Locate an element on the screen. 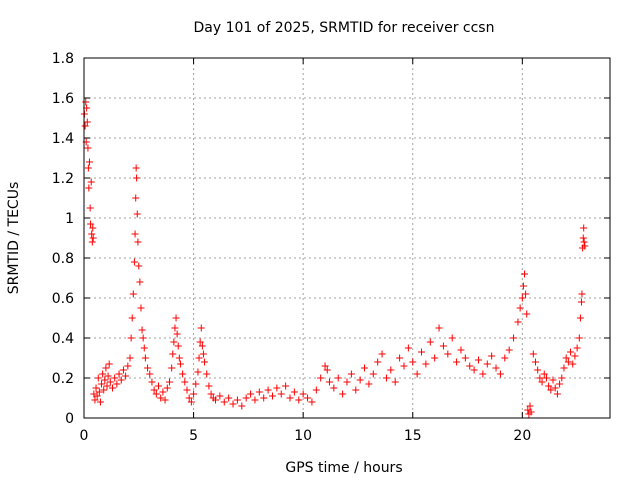 Image resolution: width=640 pixels, height=480 pixels. y-tick-labels: 0 0.2 0.4 0.6 0.8 1 1.2 1.4 1.6 1.8 is located at coordinates (63, 239).